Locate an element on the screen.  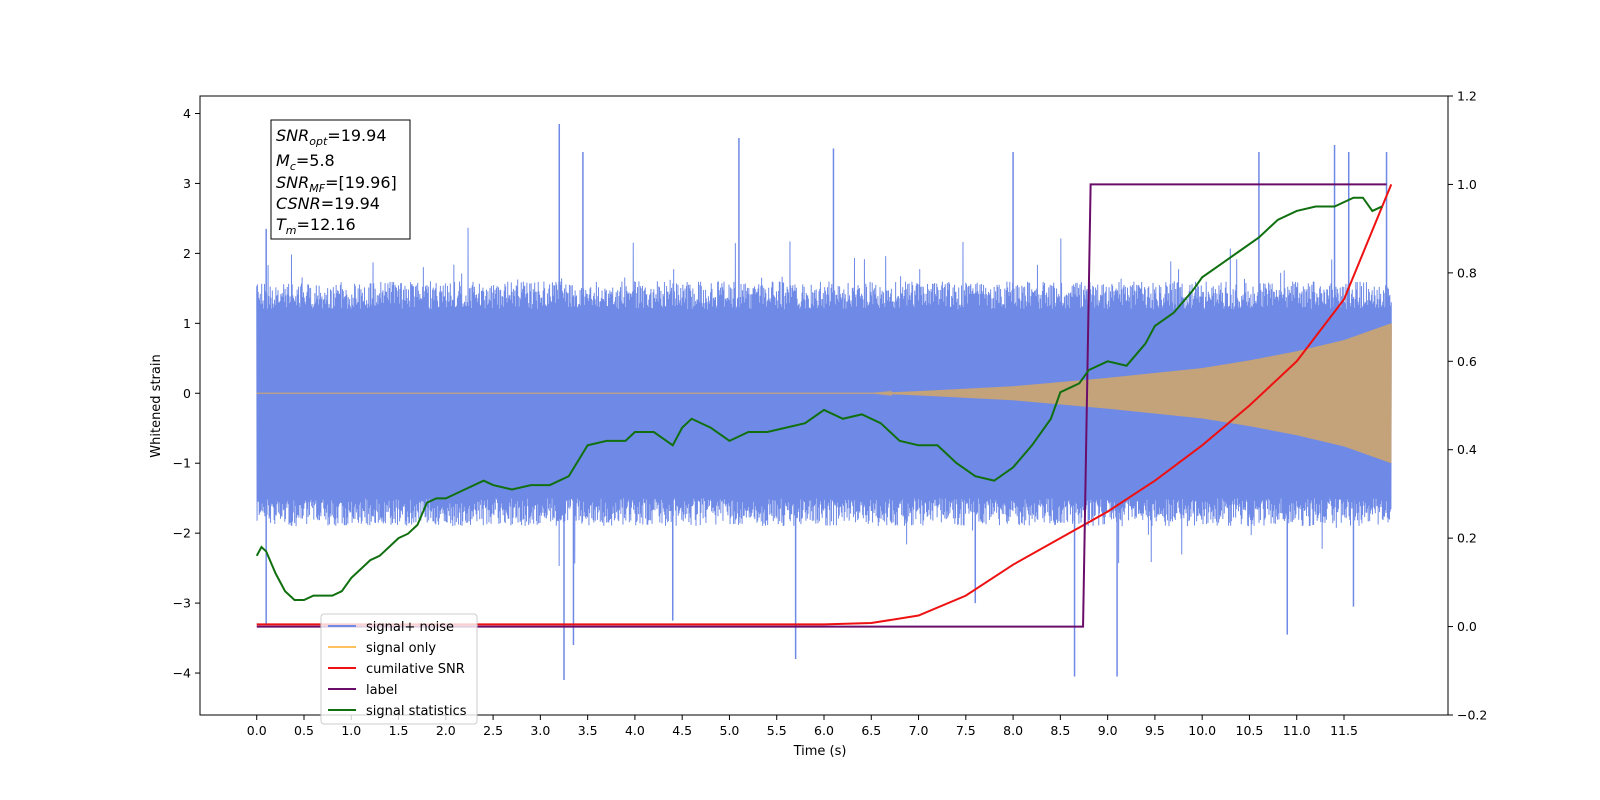
annotation-mc: Mc=5.8 is located at coordinates (305, 162).